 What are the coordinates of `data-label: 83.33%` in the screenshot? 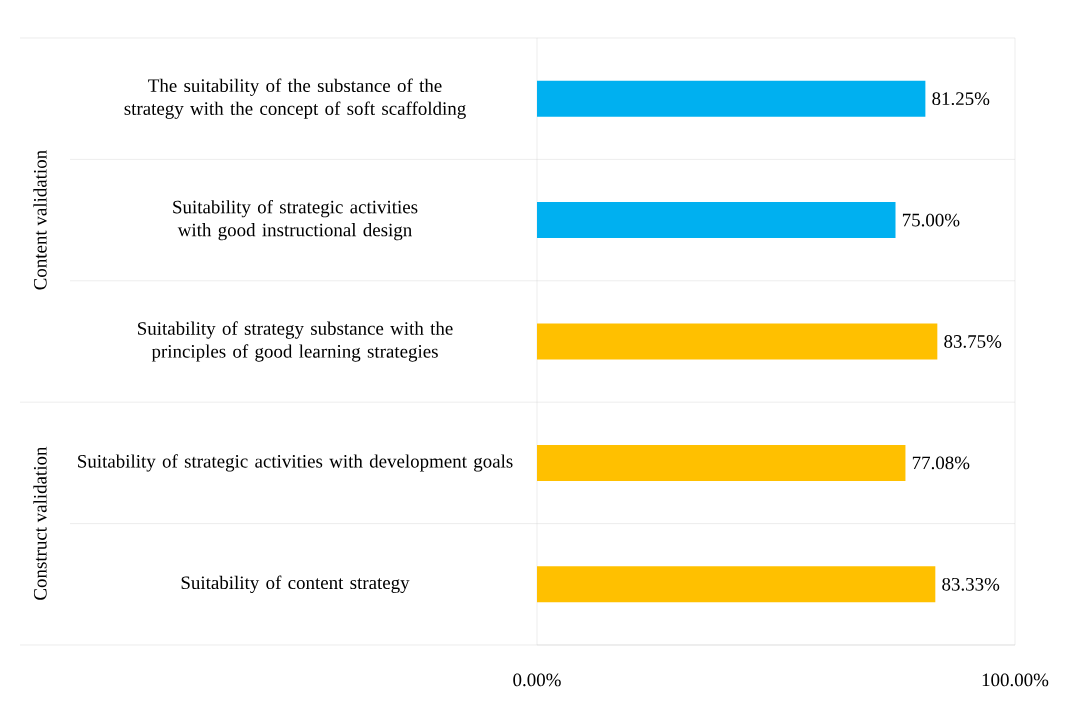 It's located at (971, 584).